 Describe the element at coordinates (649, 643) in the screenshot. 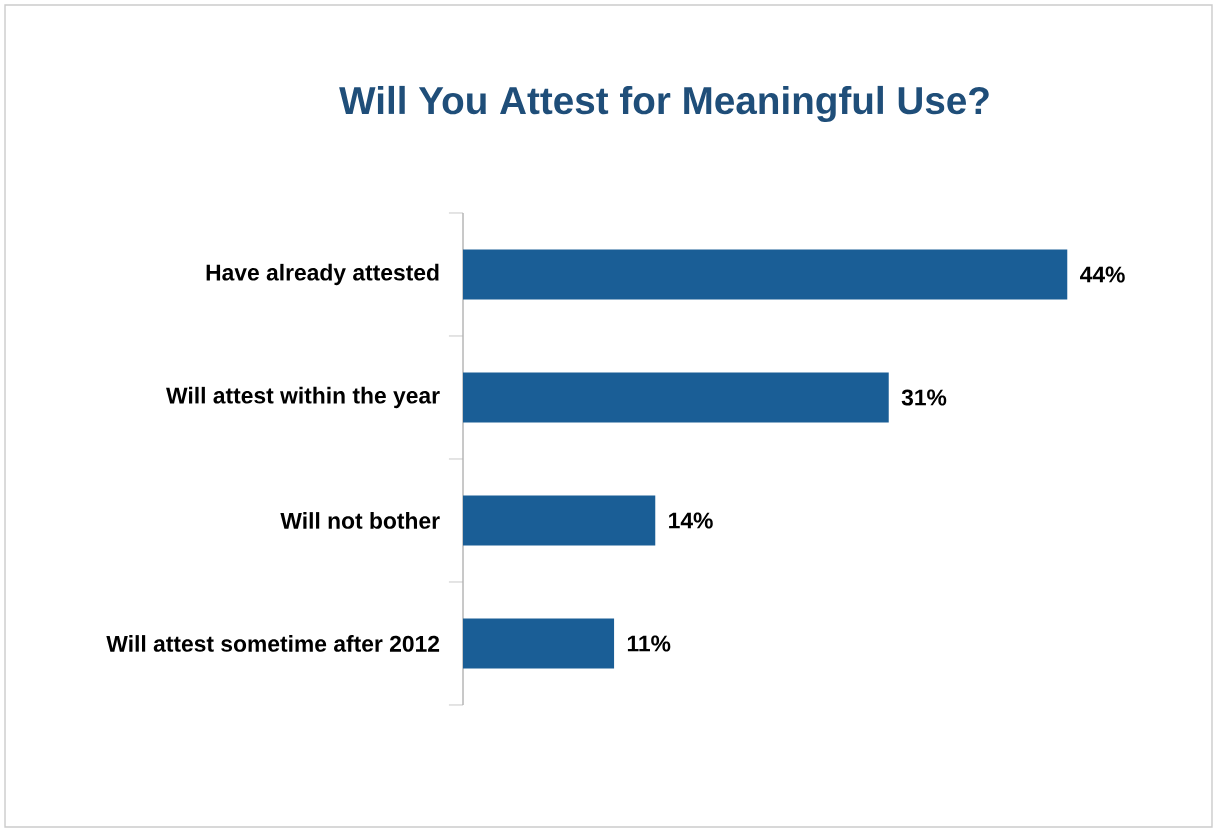

I see `data-label: 11%` at that location.